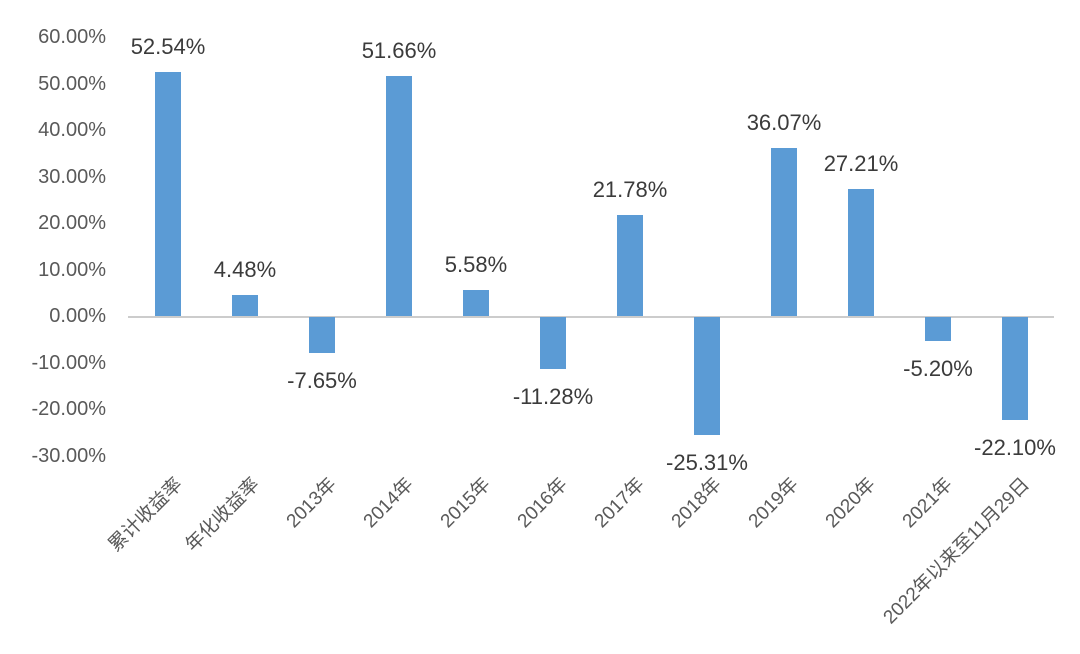 The width and height of the screenshot is (1080, 654). Describe the element at coordinates (542, 503) in the screenshot. I see `x-axis-category-label: 2016年` at that location.